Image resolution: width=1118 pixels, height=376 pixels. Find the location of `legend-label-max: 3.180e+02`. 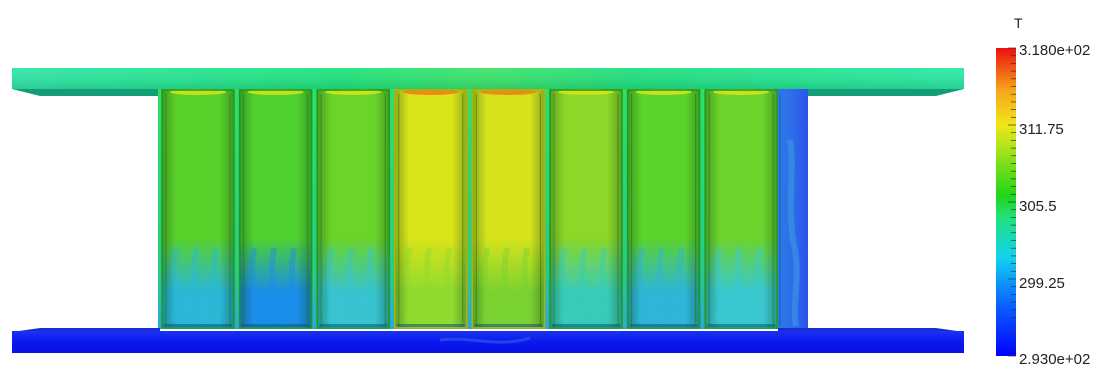

legend-label-max: 3.180e+02 is located at coordinates (1054, 50).